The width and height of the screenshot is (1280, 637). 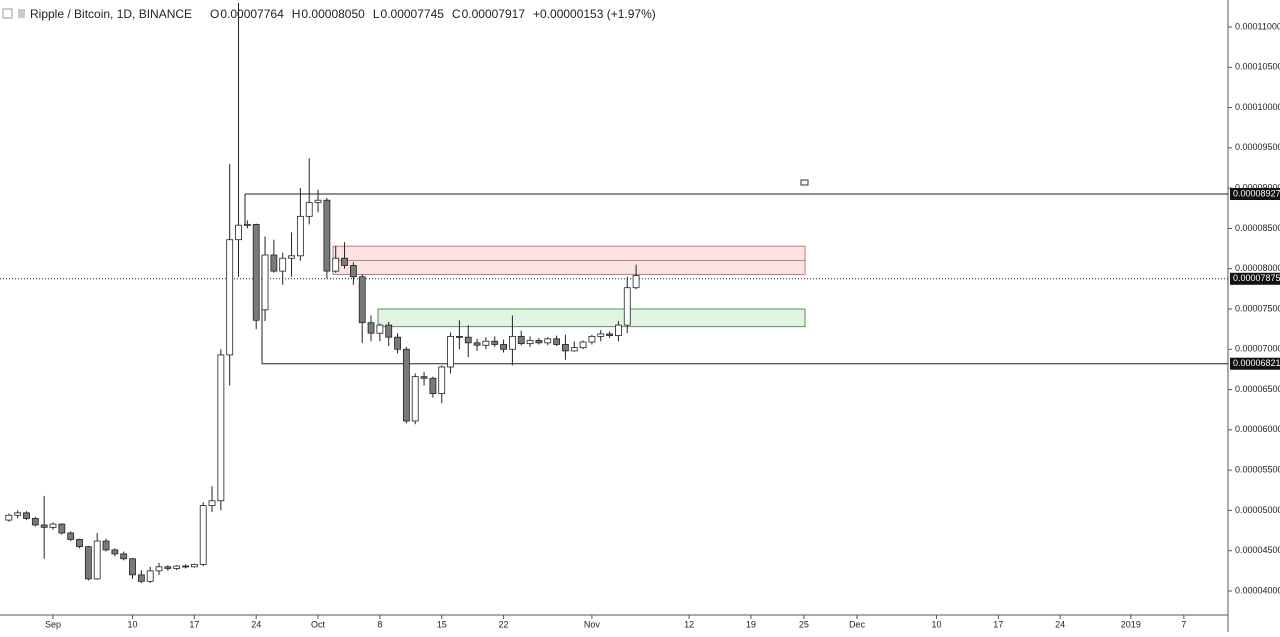 What do you see at coordinates (1257, 550) in the screenshot?
I see `y-tick-label: 0.00004500` at bounding box center [1257, 550].